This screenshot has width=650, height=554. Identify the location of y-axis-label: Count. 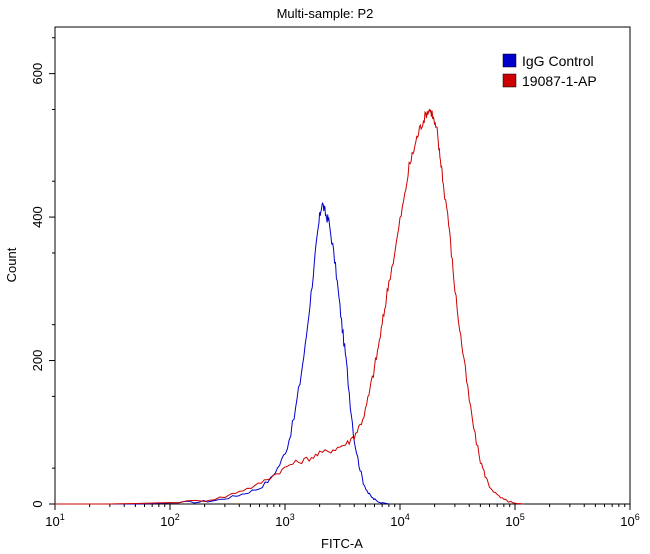
(11, 264).